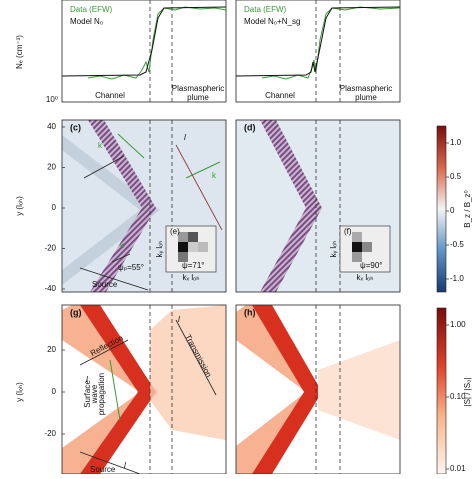 The image size is (474, 479). Describe the element at coordinates (19, 52) in the screenshot. I see `y-axis-label: Nₑ (cm⁻³)` at that location.